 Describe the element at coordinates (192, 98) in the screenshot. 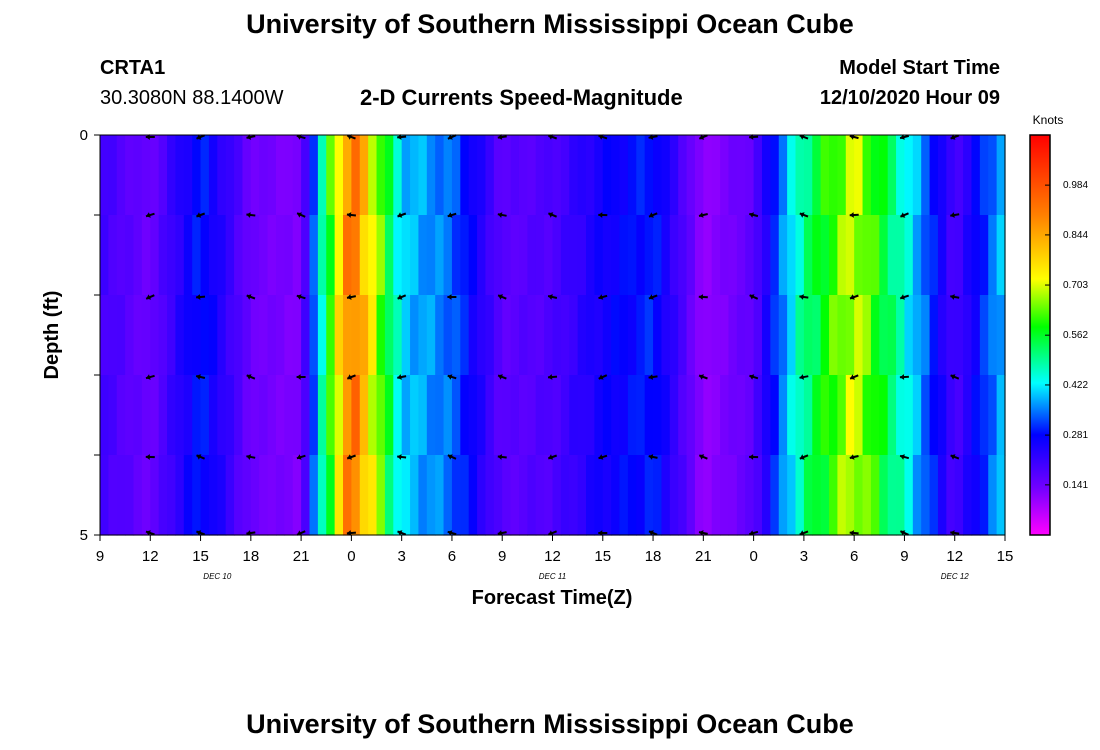

I see `station-coordinates: 30.3080N 88.1400W` at that location.